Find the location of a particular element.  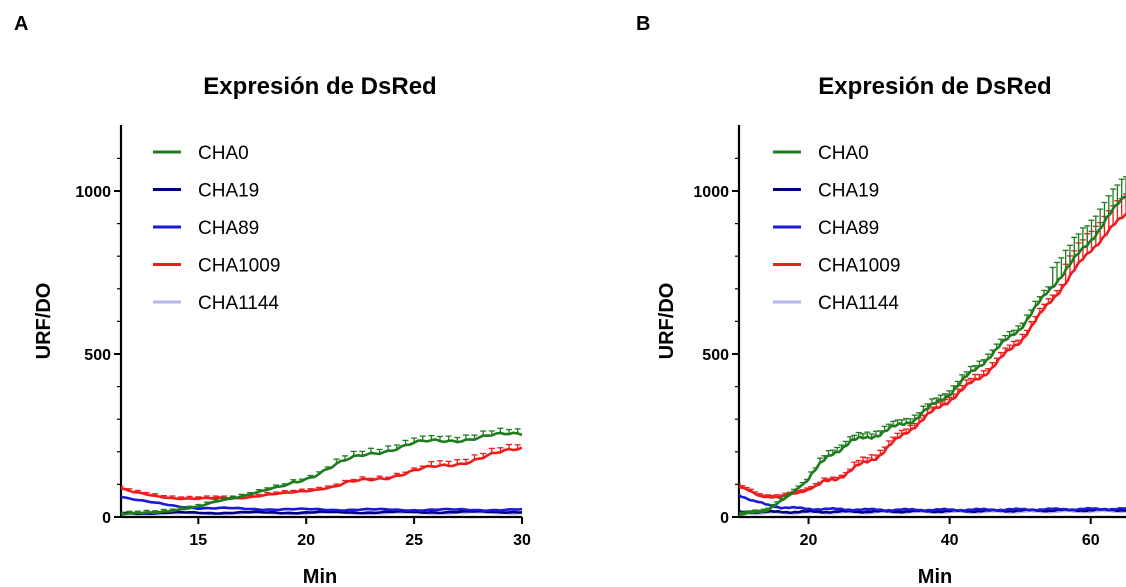

series-cha1009 is located at coordinates (321, 472).